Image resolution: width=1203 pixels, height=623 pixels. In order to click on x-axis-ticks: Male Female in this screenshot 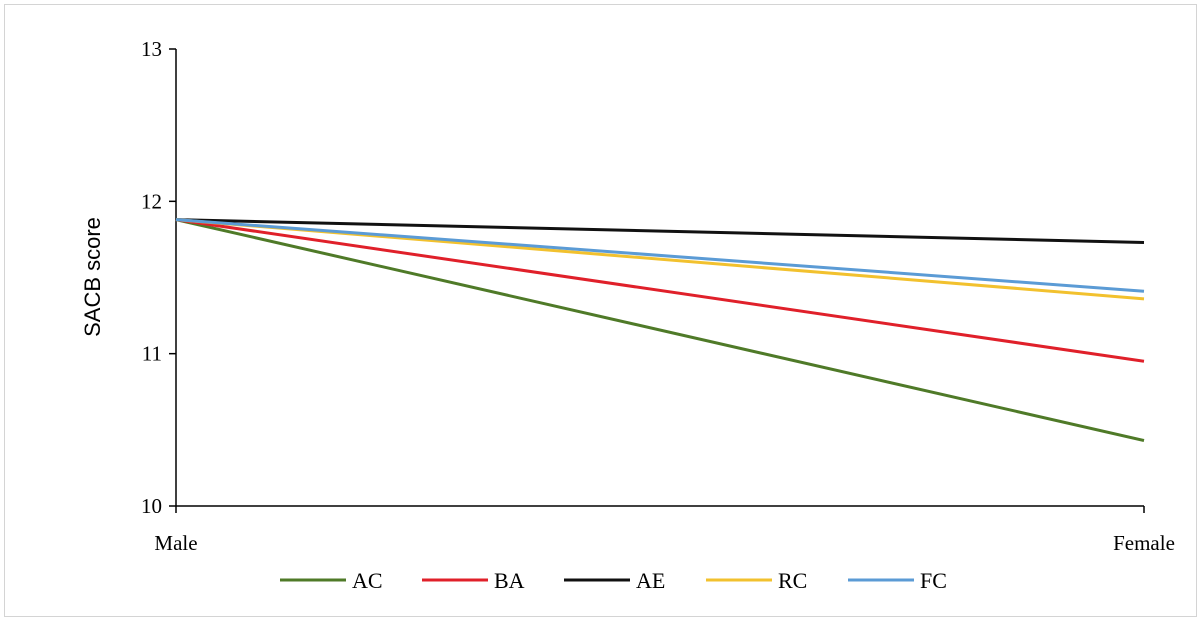, I will do `click(664, 530)`.